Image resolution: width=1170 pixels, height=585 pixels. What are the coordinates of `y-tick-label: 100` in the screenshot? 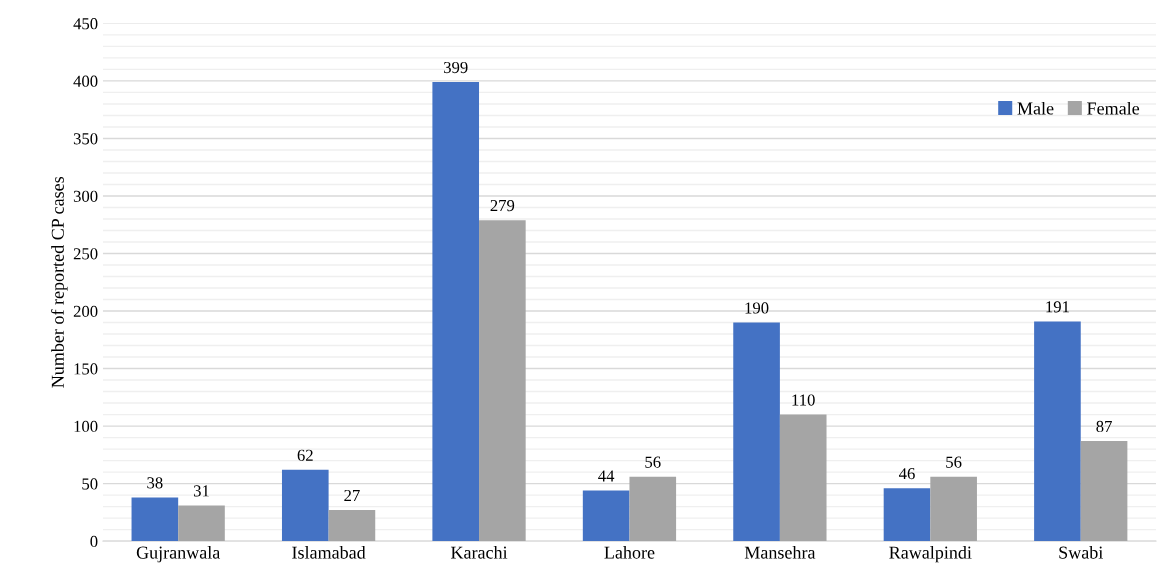 It's located at (86, 426).